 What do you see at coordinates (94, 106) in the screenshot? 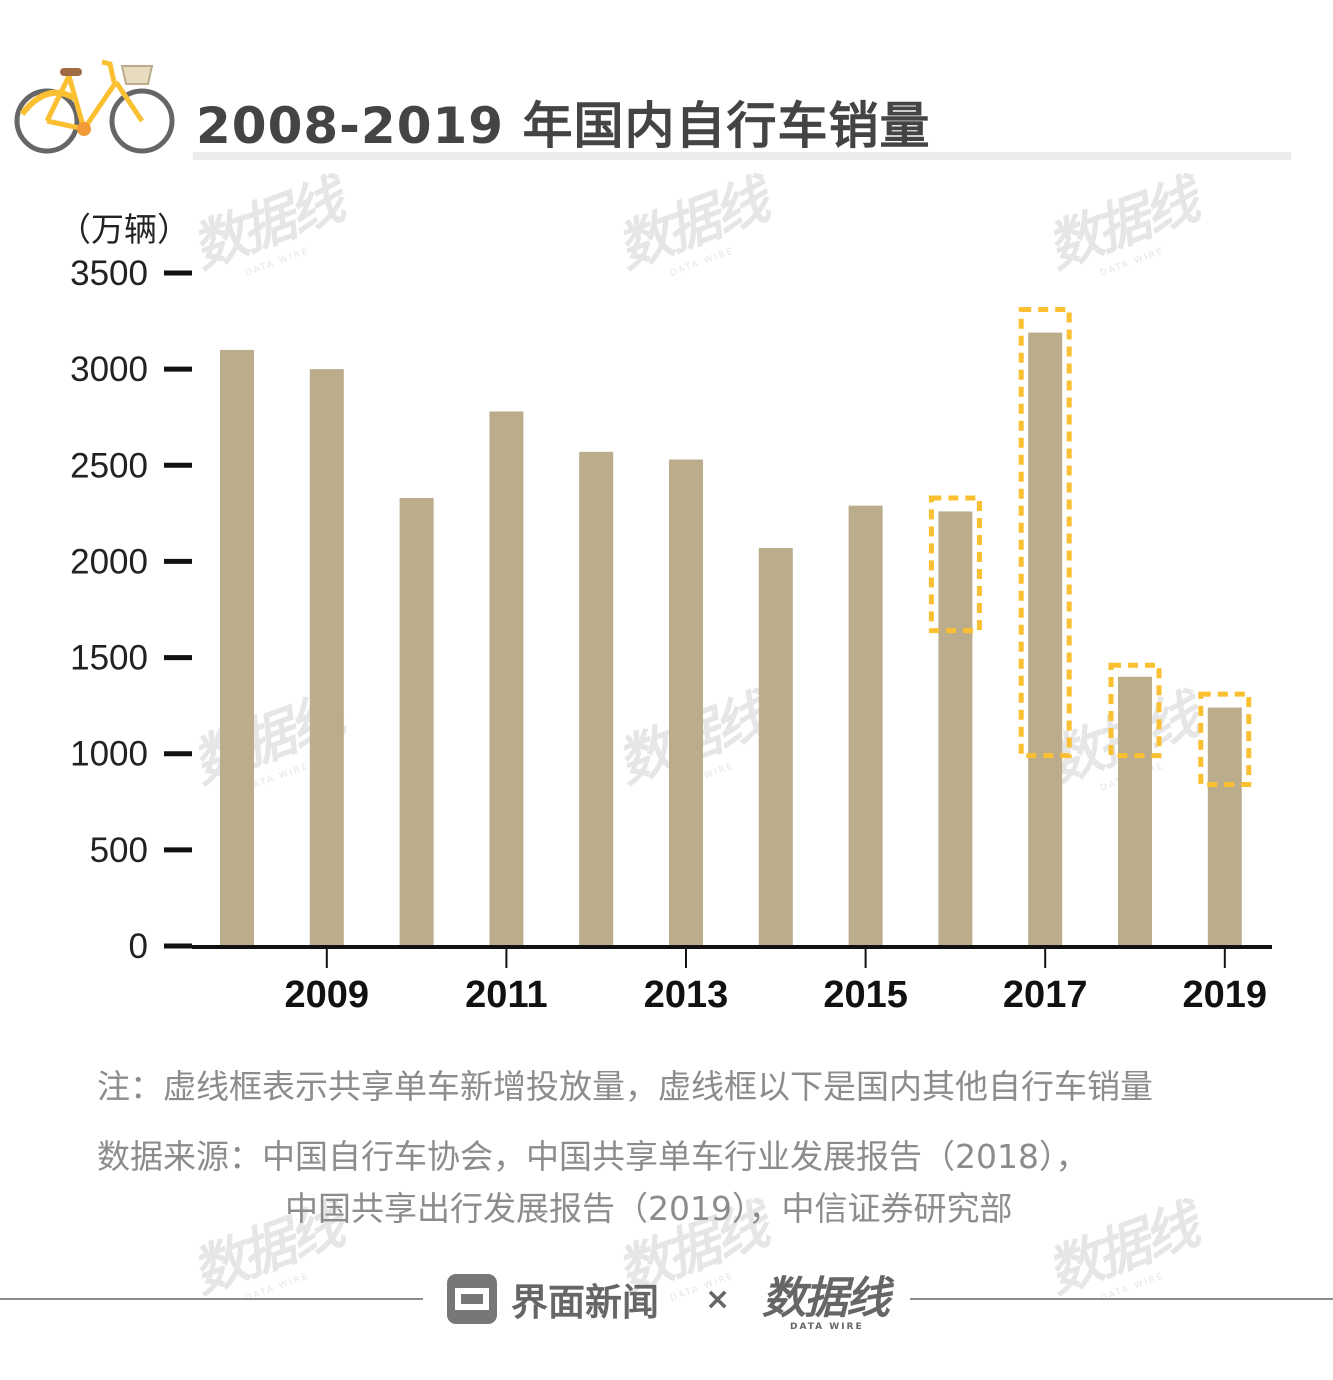
I see `bicycle-icon` at bounding box center [94, 106].